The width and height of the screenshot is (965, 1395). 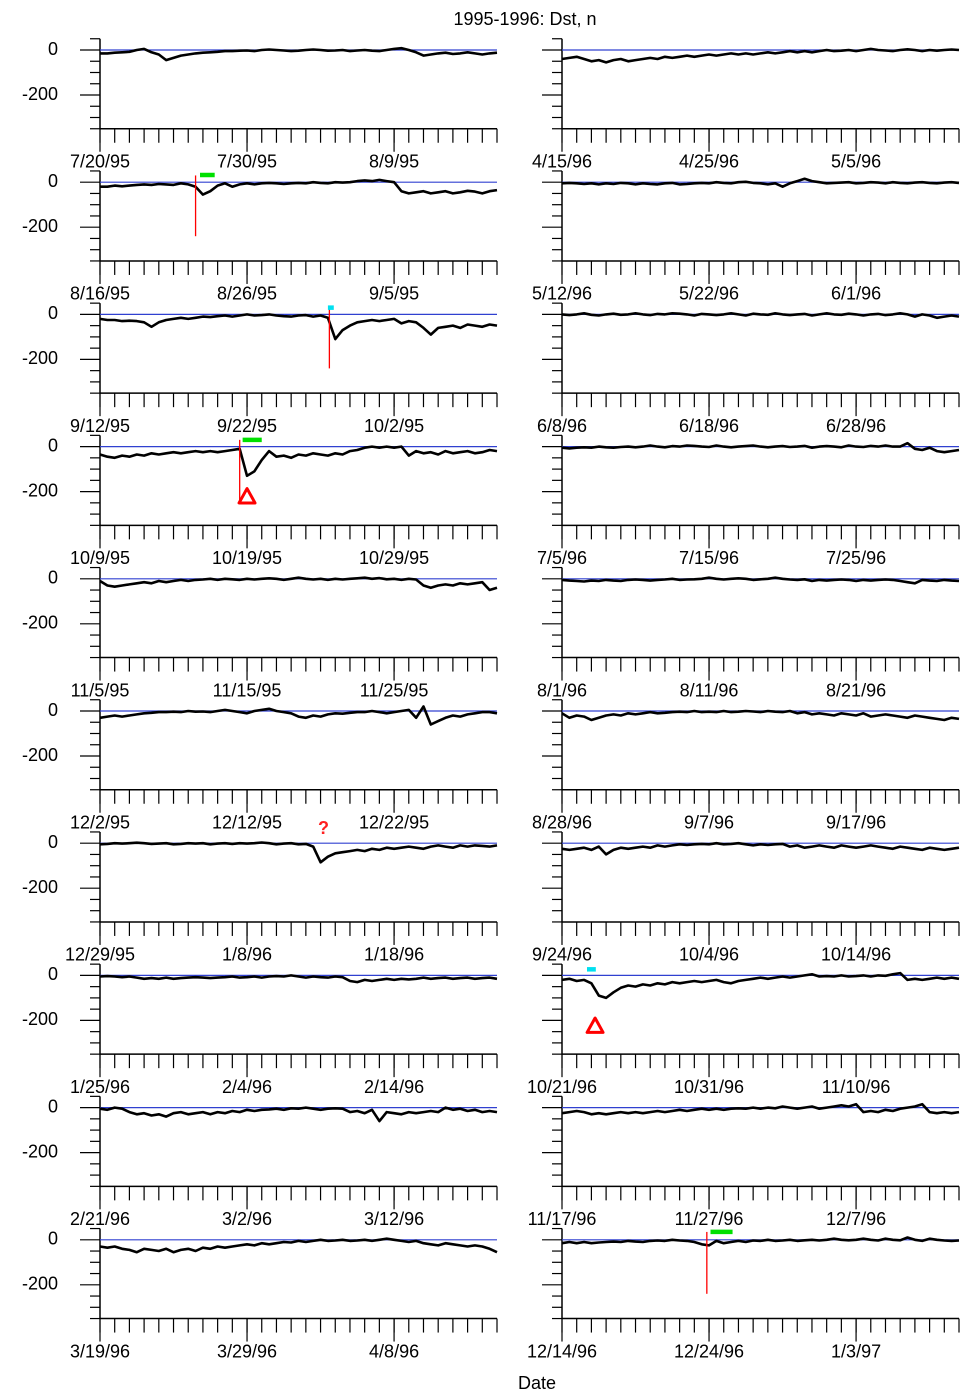 I want to click on x-tick-label: 3/29/96, so click(x=247, y=1351).